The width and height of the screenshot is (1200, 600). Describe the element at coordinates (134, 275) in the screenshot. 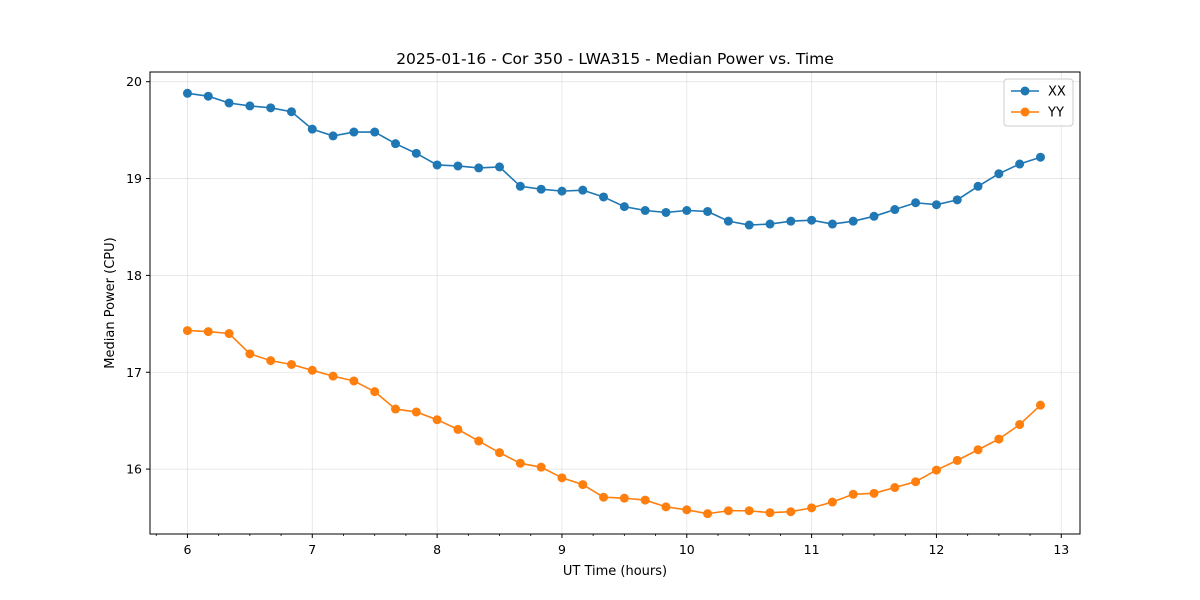

I see `y-tick-label: 18` at that location.